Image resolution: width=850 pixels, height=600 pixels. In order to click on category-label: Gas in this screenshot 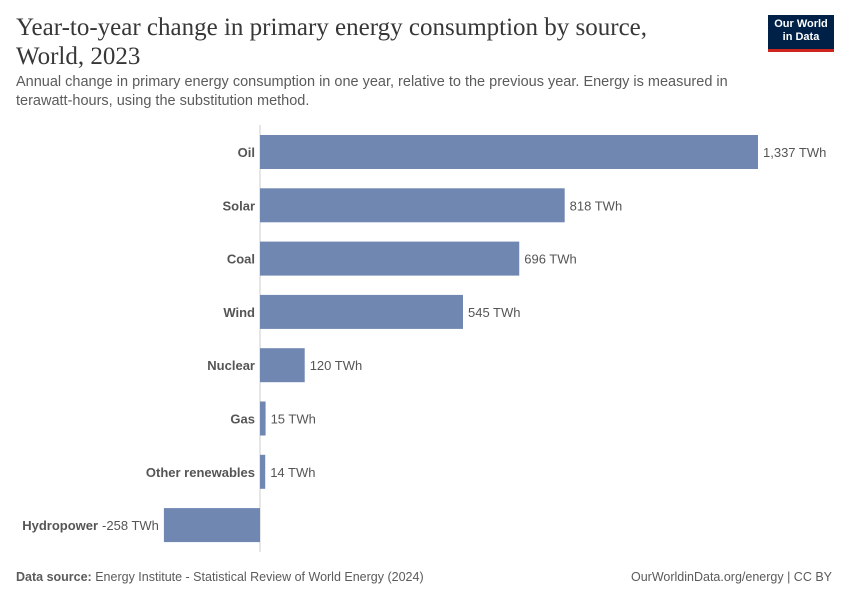, I will do `click(242, 419)`.